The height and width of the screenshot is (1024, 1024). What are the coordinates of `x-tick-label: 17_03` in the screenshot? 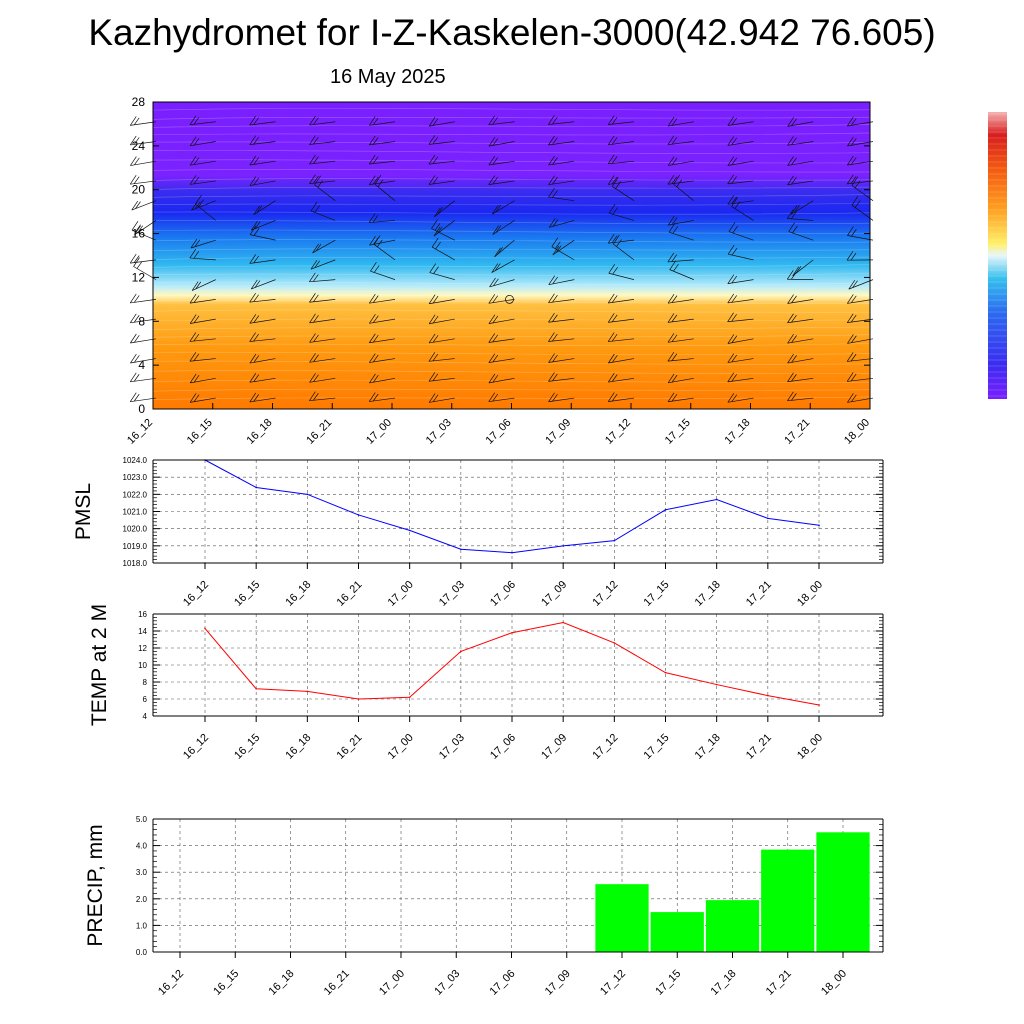 It's located at (452, 594).